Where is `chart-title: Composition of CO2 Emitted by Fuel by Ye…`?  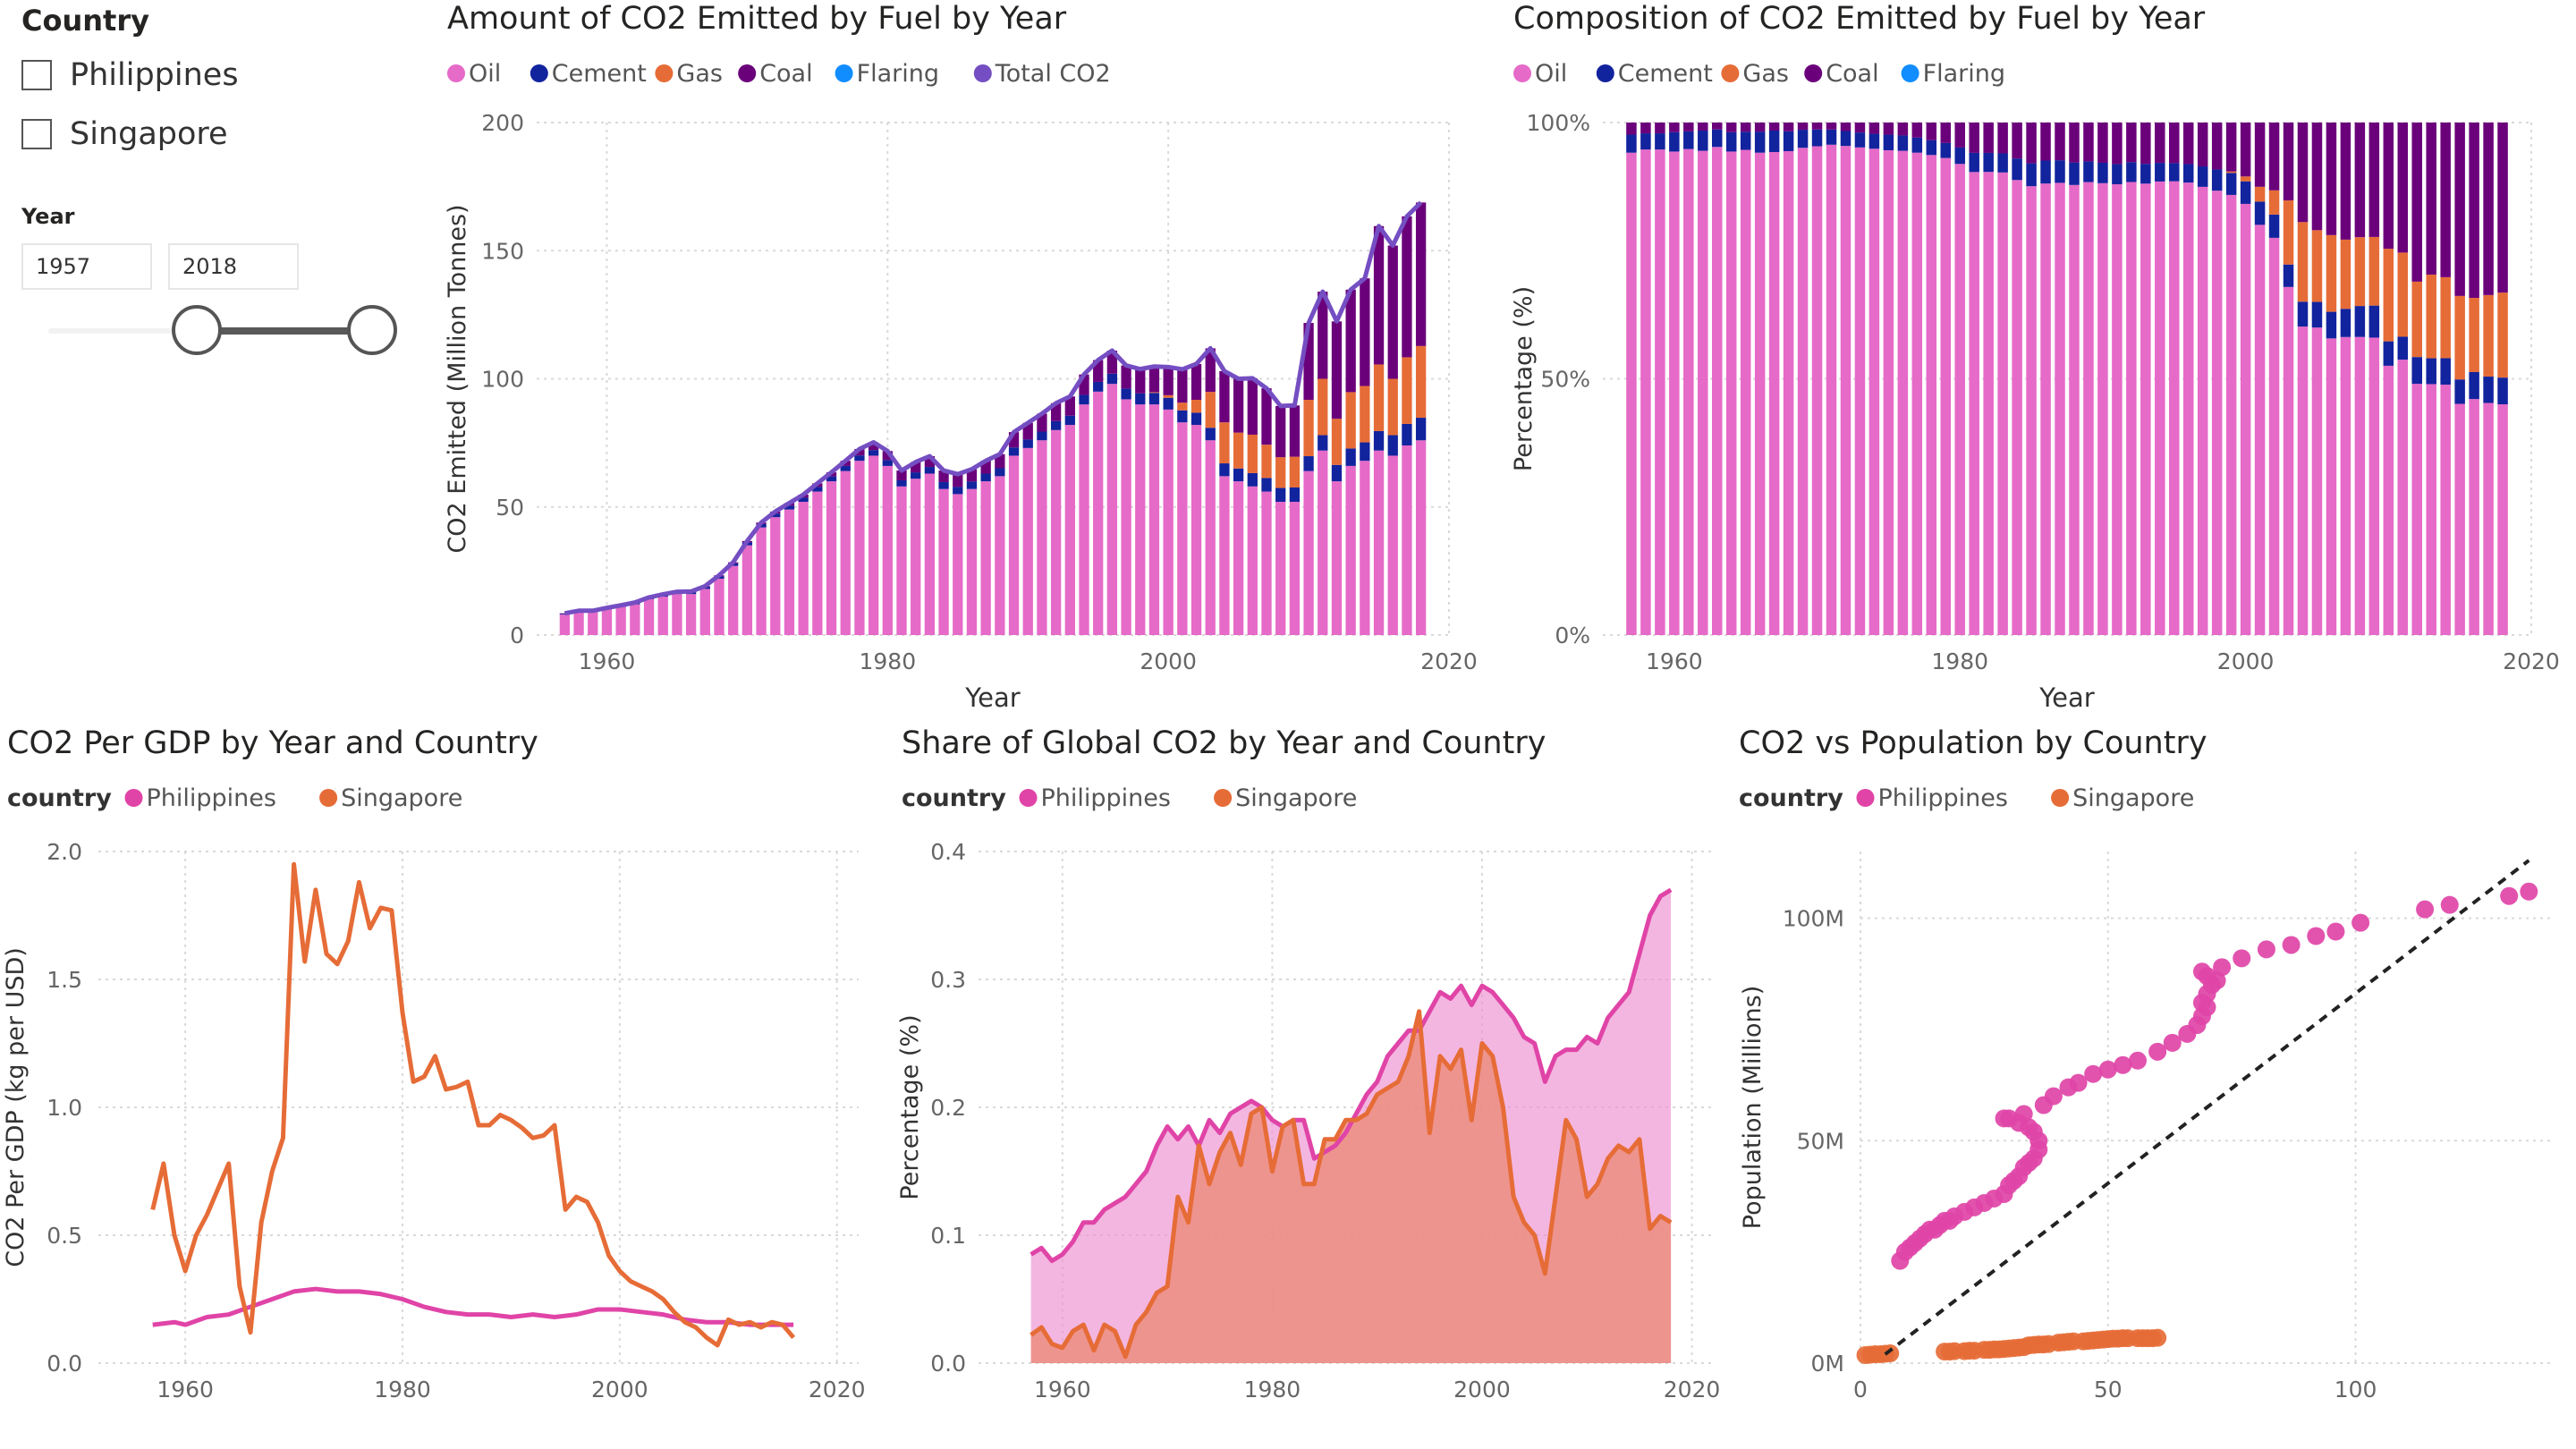
chart-title: Composition of CO2 Emitted by Fuel by Ye… is located at coordinates (1859, 19).